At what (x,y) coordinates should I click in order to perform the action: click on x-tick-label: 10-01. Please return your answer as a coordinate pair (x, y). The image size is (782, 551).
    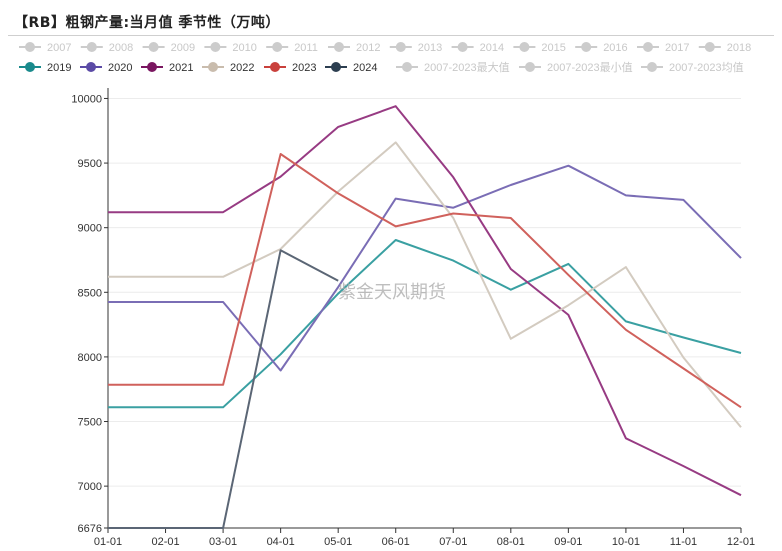
    Looking at the image, I should click on (626, 542).